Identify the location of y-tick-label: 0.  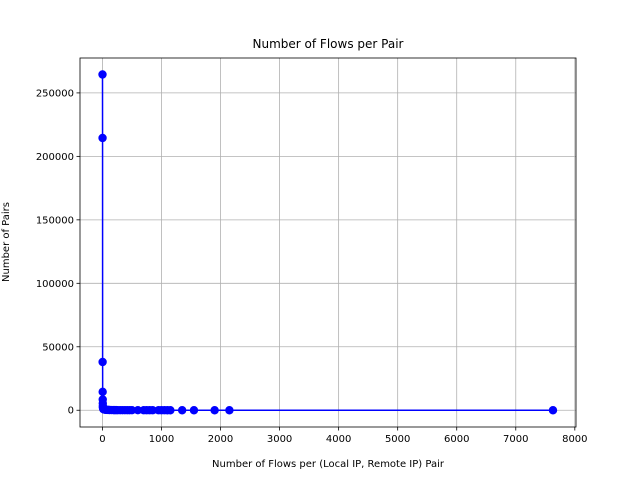
(71, 411).